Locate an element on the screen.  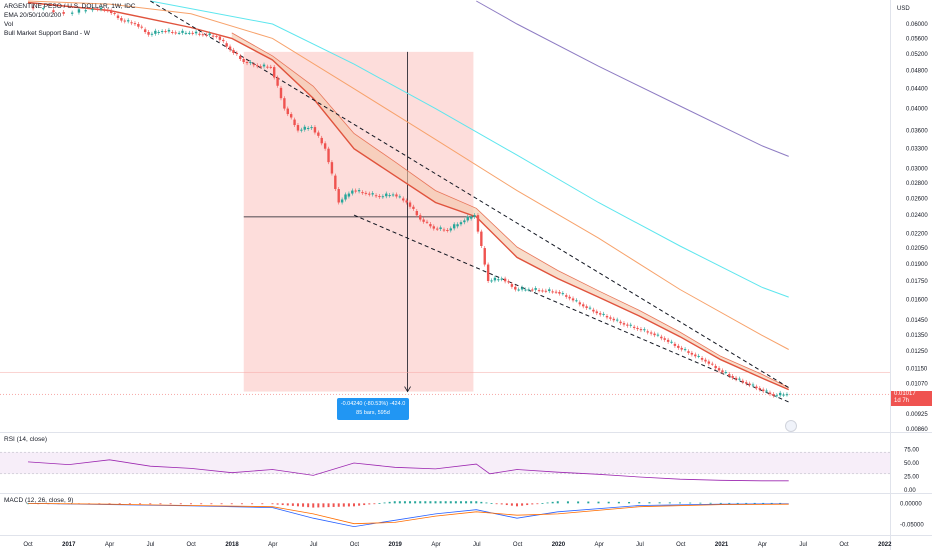
price-tick: 0.01450 is located at coordinates (917, 321).